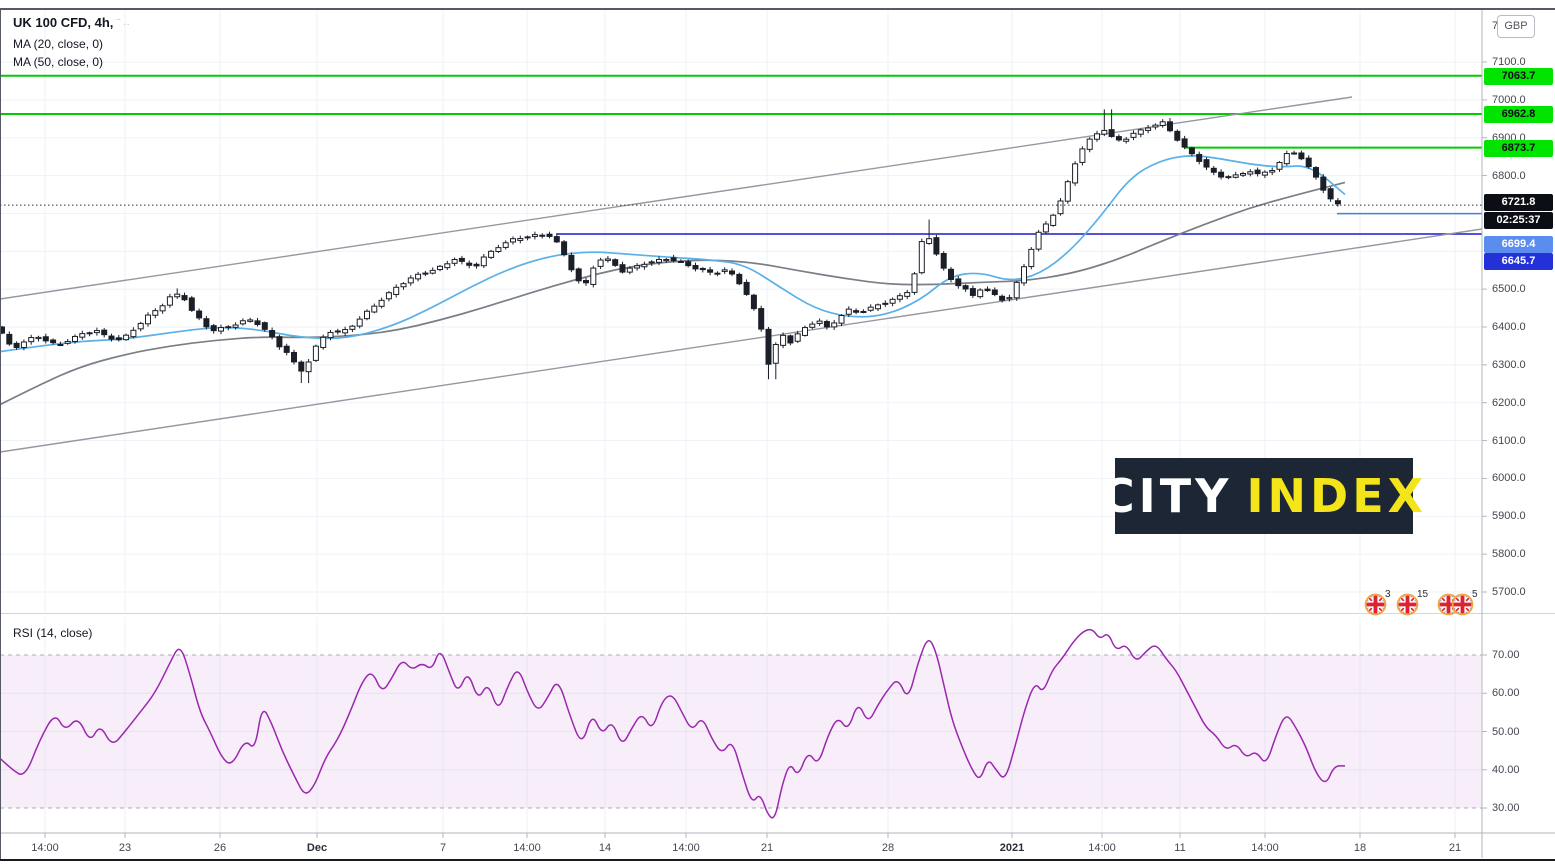 The width and height of the screenshot is (1555, 868). Describe the element at coordinates (777, 860) in the screenshot. I see `window-bottom-border` at that location.